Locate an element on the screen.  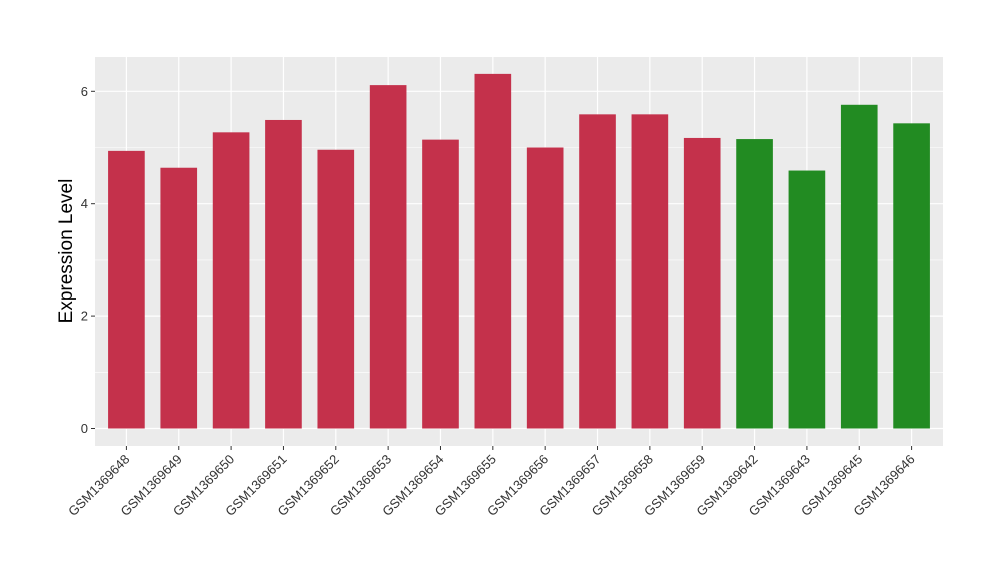
y-axis: 0 2 4 6 is located at coordinates (88, 260).